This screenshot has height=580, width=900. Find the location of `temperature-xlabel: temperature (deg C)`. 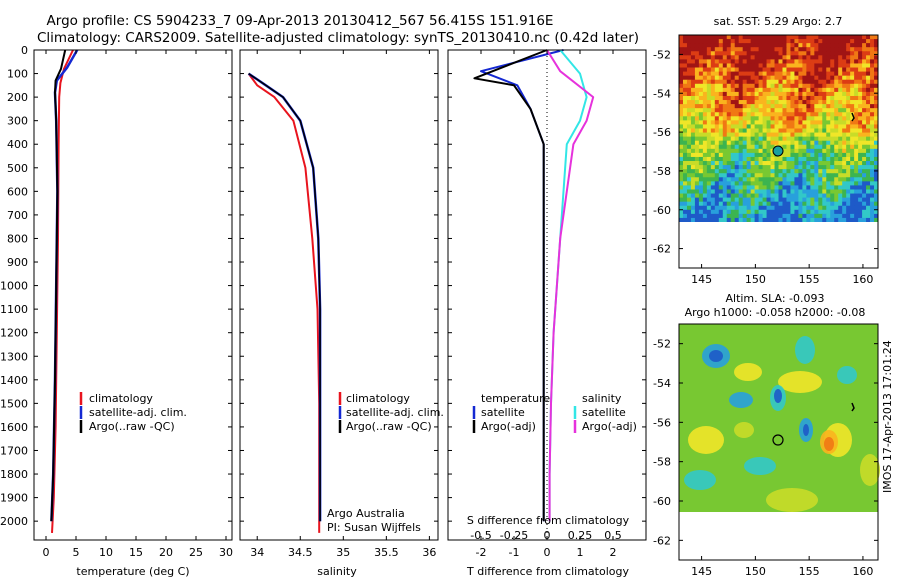

temperature-xlabel: temperature (deg C) is located at coordinates (132, 571).